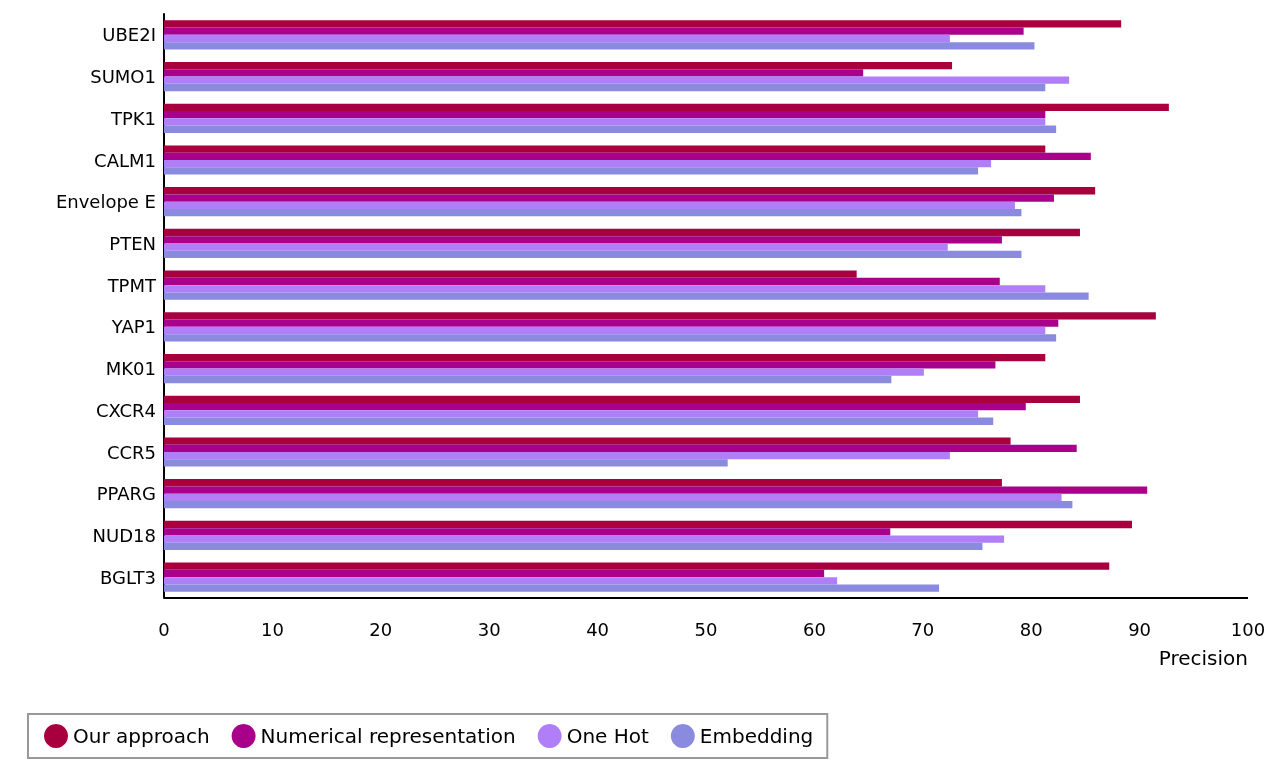 The height and width of the screenshot is (760, 1269). I want to click on x-axis-title: Precision, so click(1203, 658).